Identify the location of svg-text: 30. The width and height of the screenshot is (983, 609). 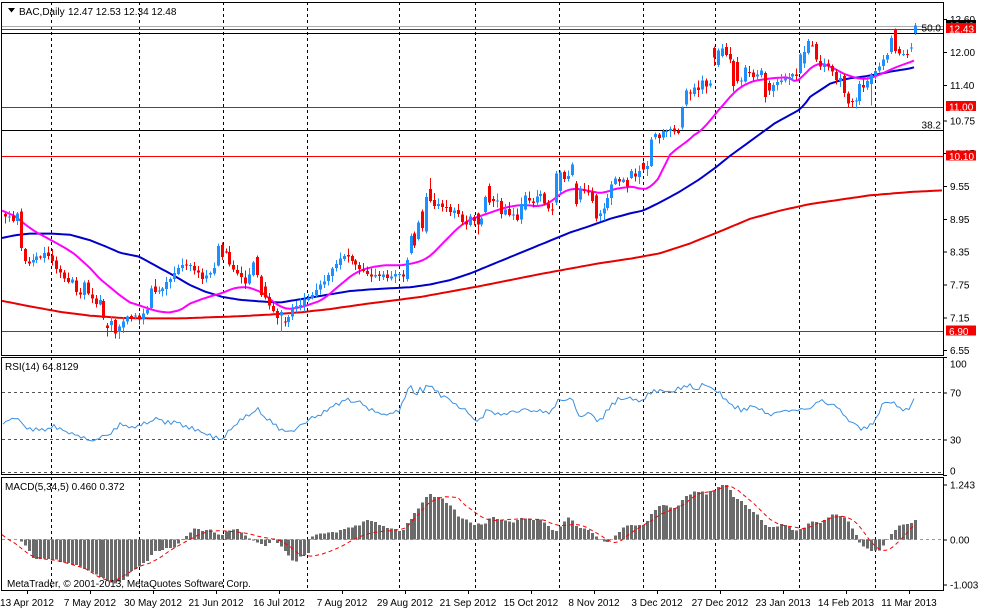
(956, 441).